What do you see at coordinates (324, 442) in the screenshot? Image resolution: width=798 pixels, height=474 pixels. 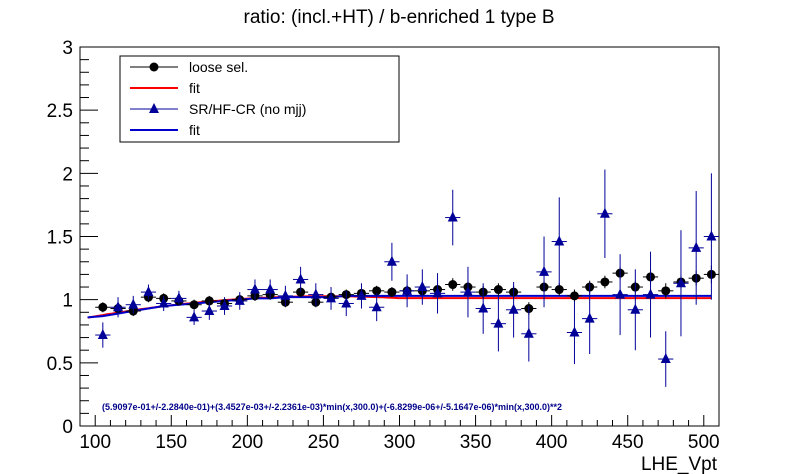 I see `x-tick-label: 250` at bounding box center [324, 442].